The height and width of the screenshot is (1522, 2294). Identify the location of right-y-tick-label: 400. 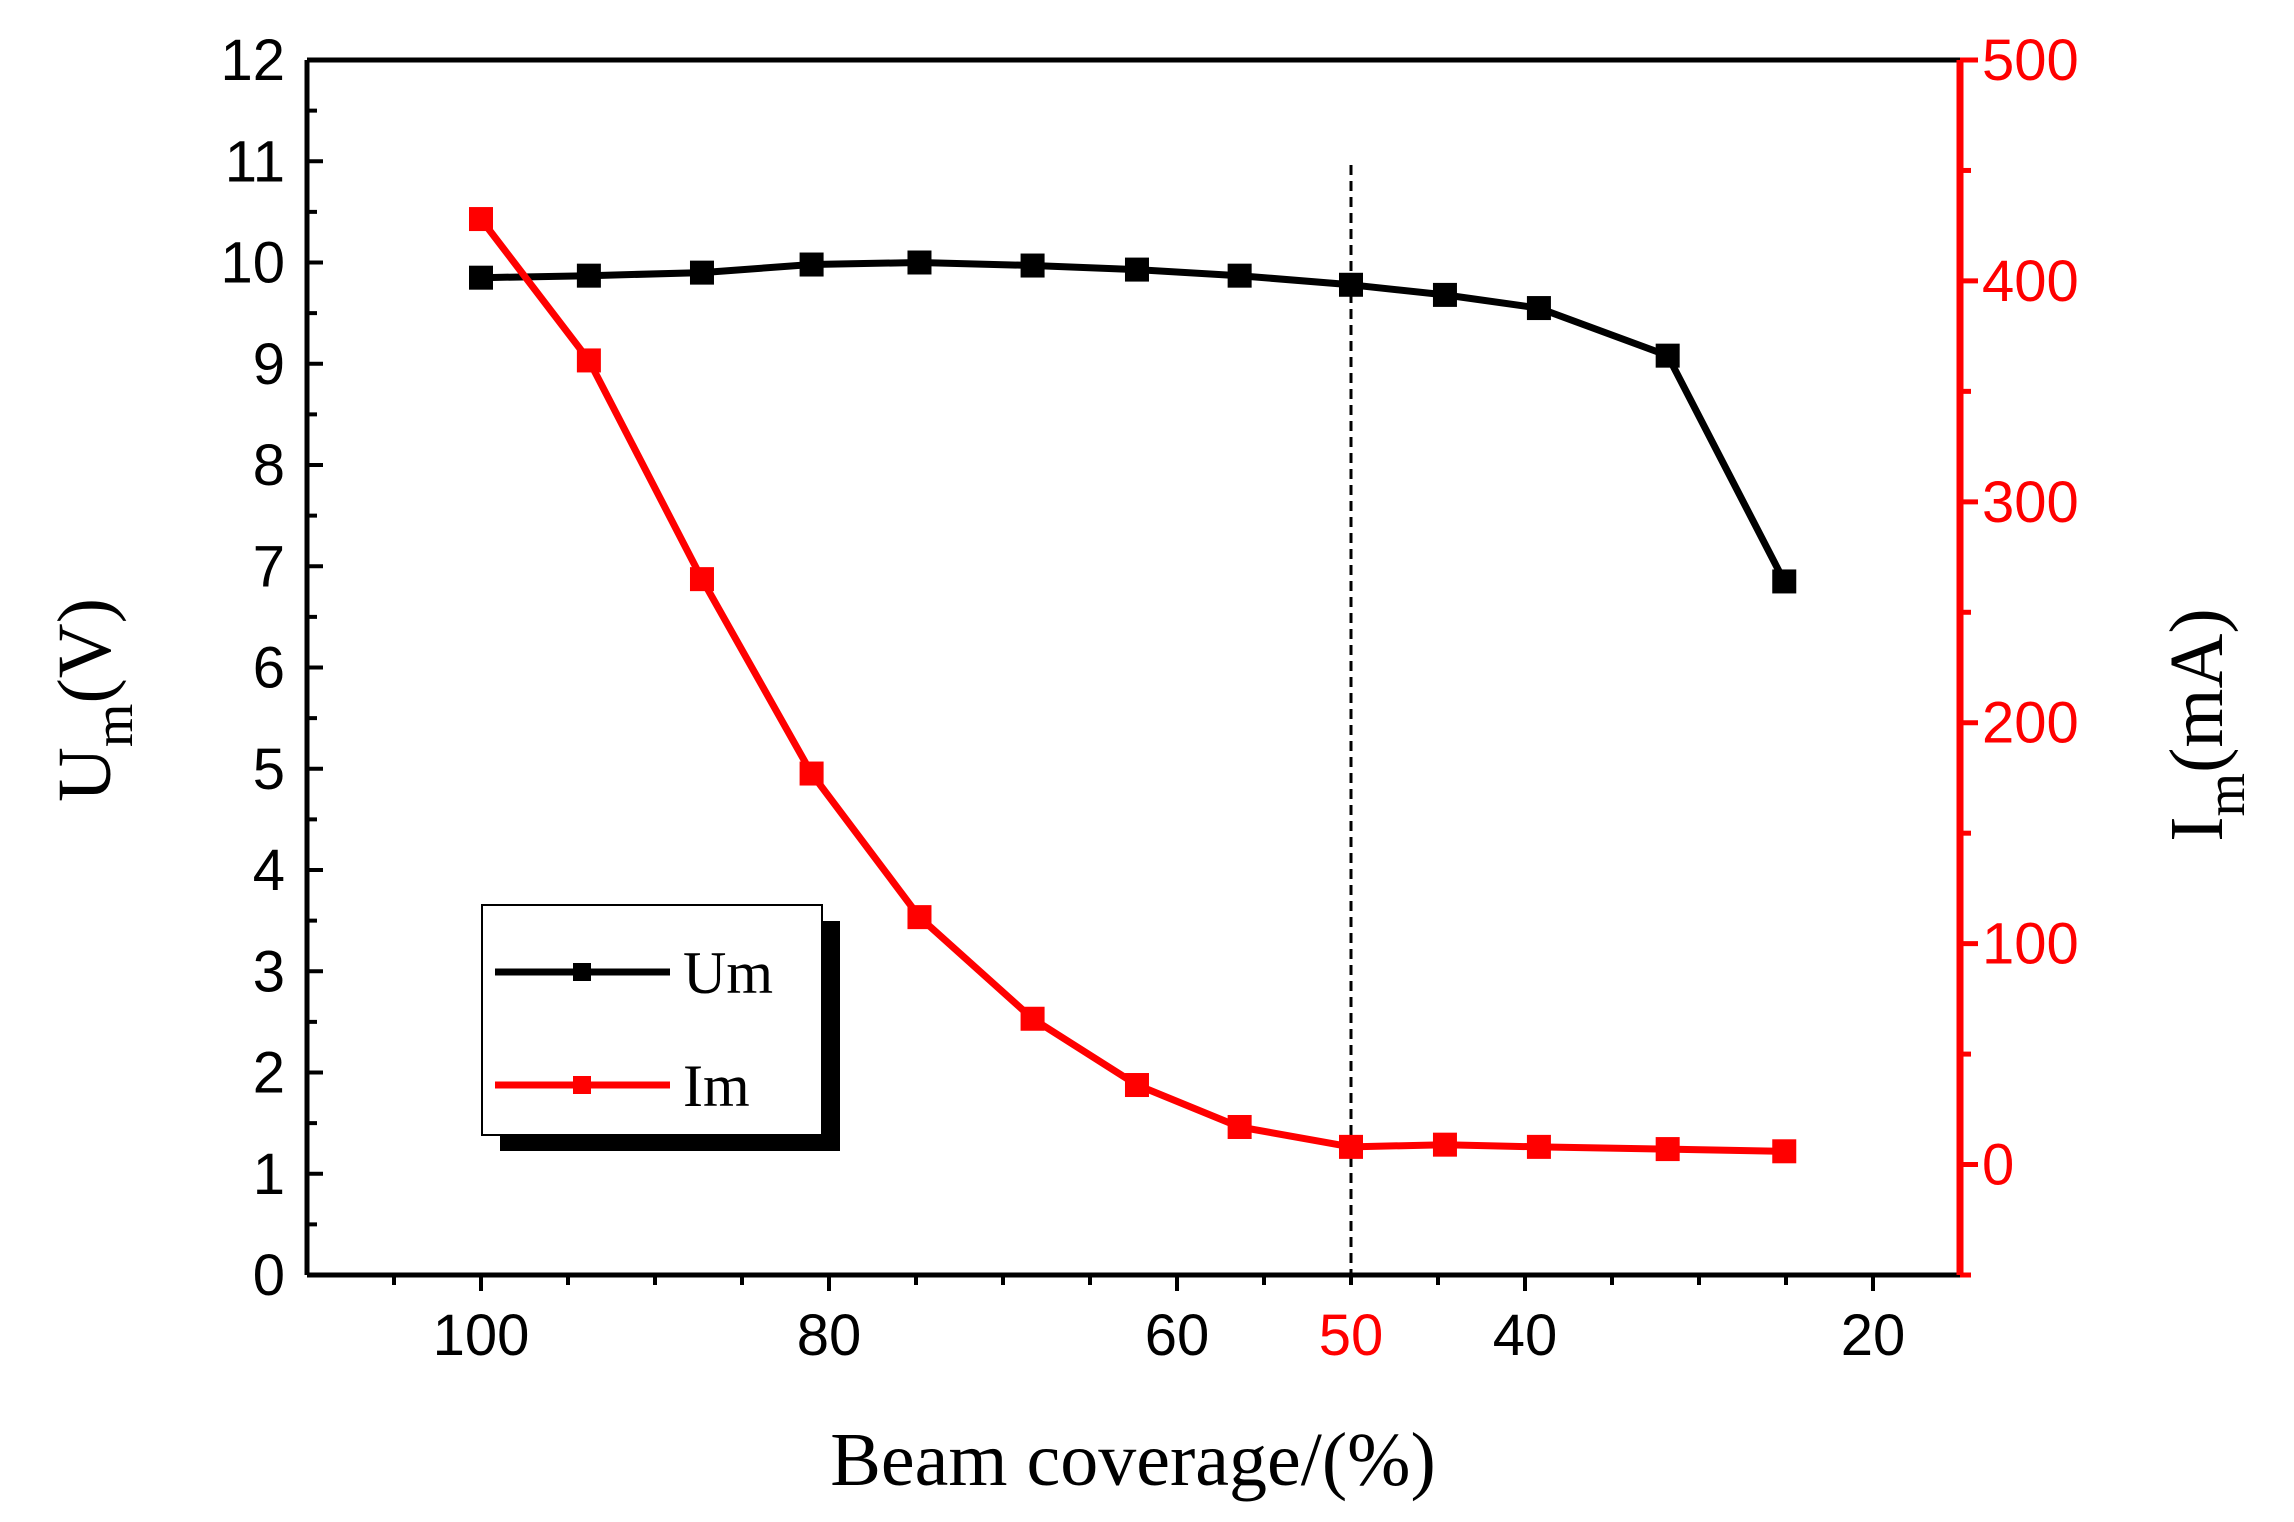
(2030, 281).